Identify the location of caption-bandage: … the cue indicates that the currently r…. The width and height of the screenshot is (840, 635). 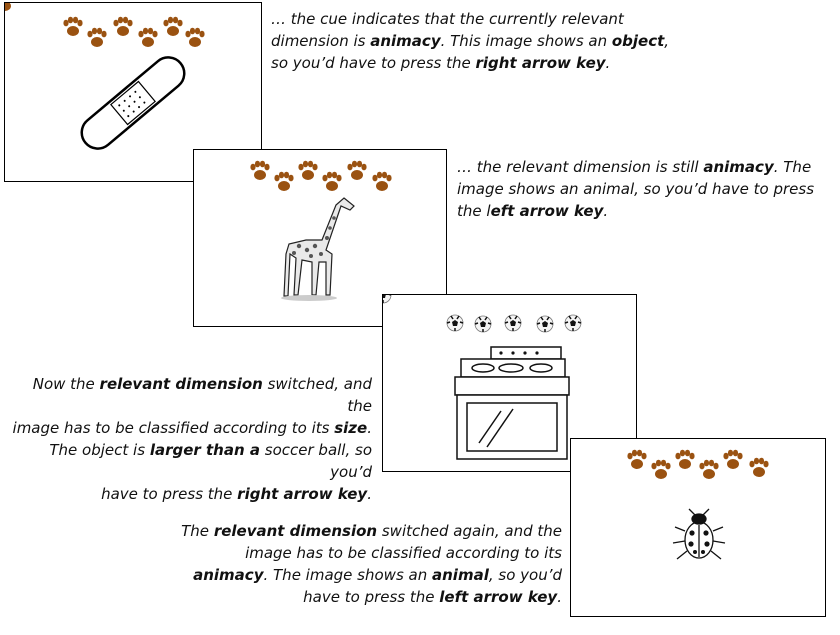
(481, 41).